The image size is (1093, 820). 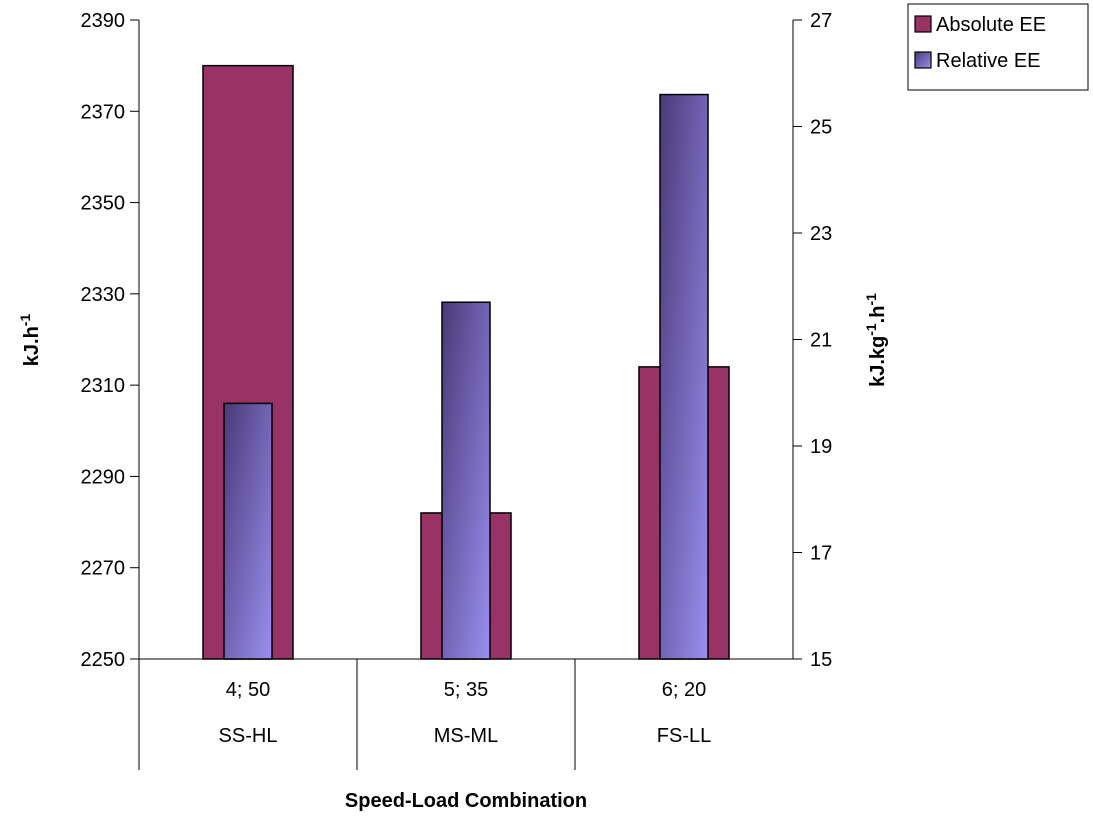 I want to click on left-tick-label: 2250, so click(x=103, y=660).